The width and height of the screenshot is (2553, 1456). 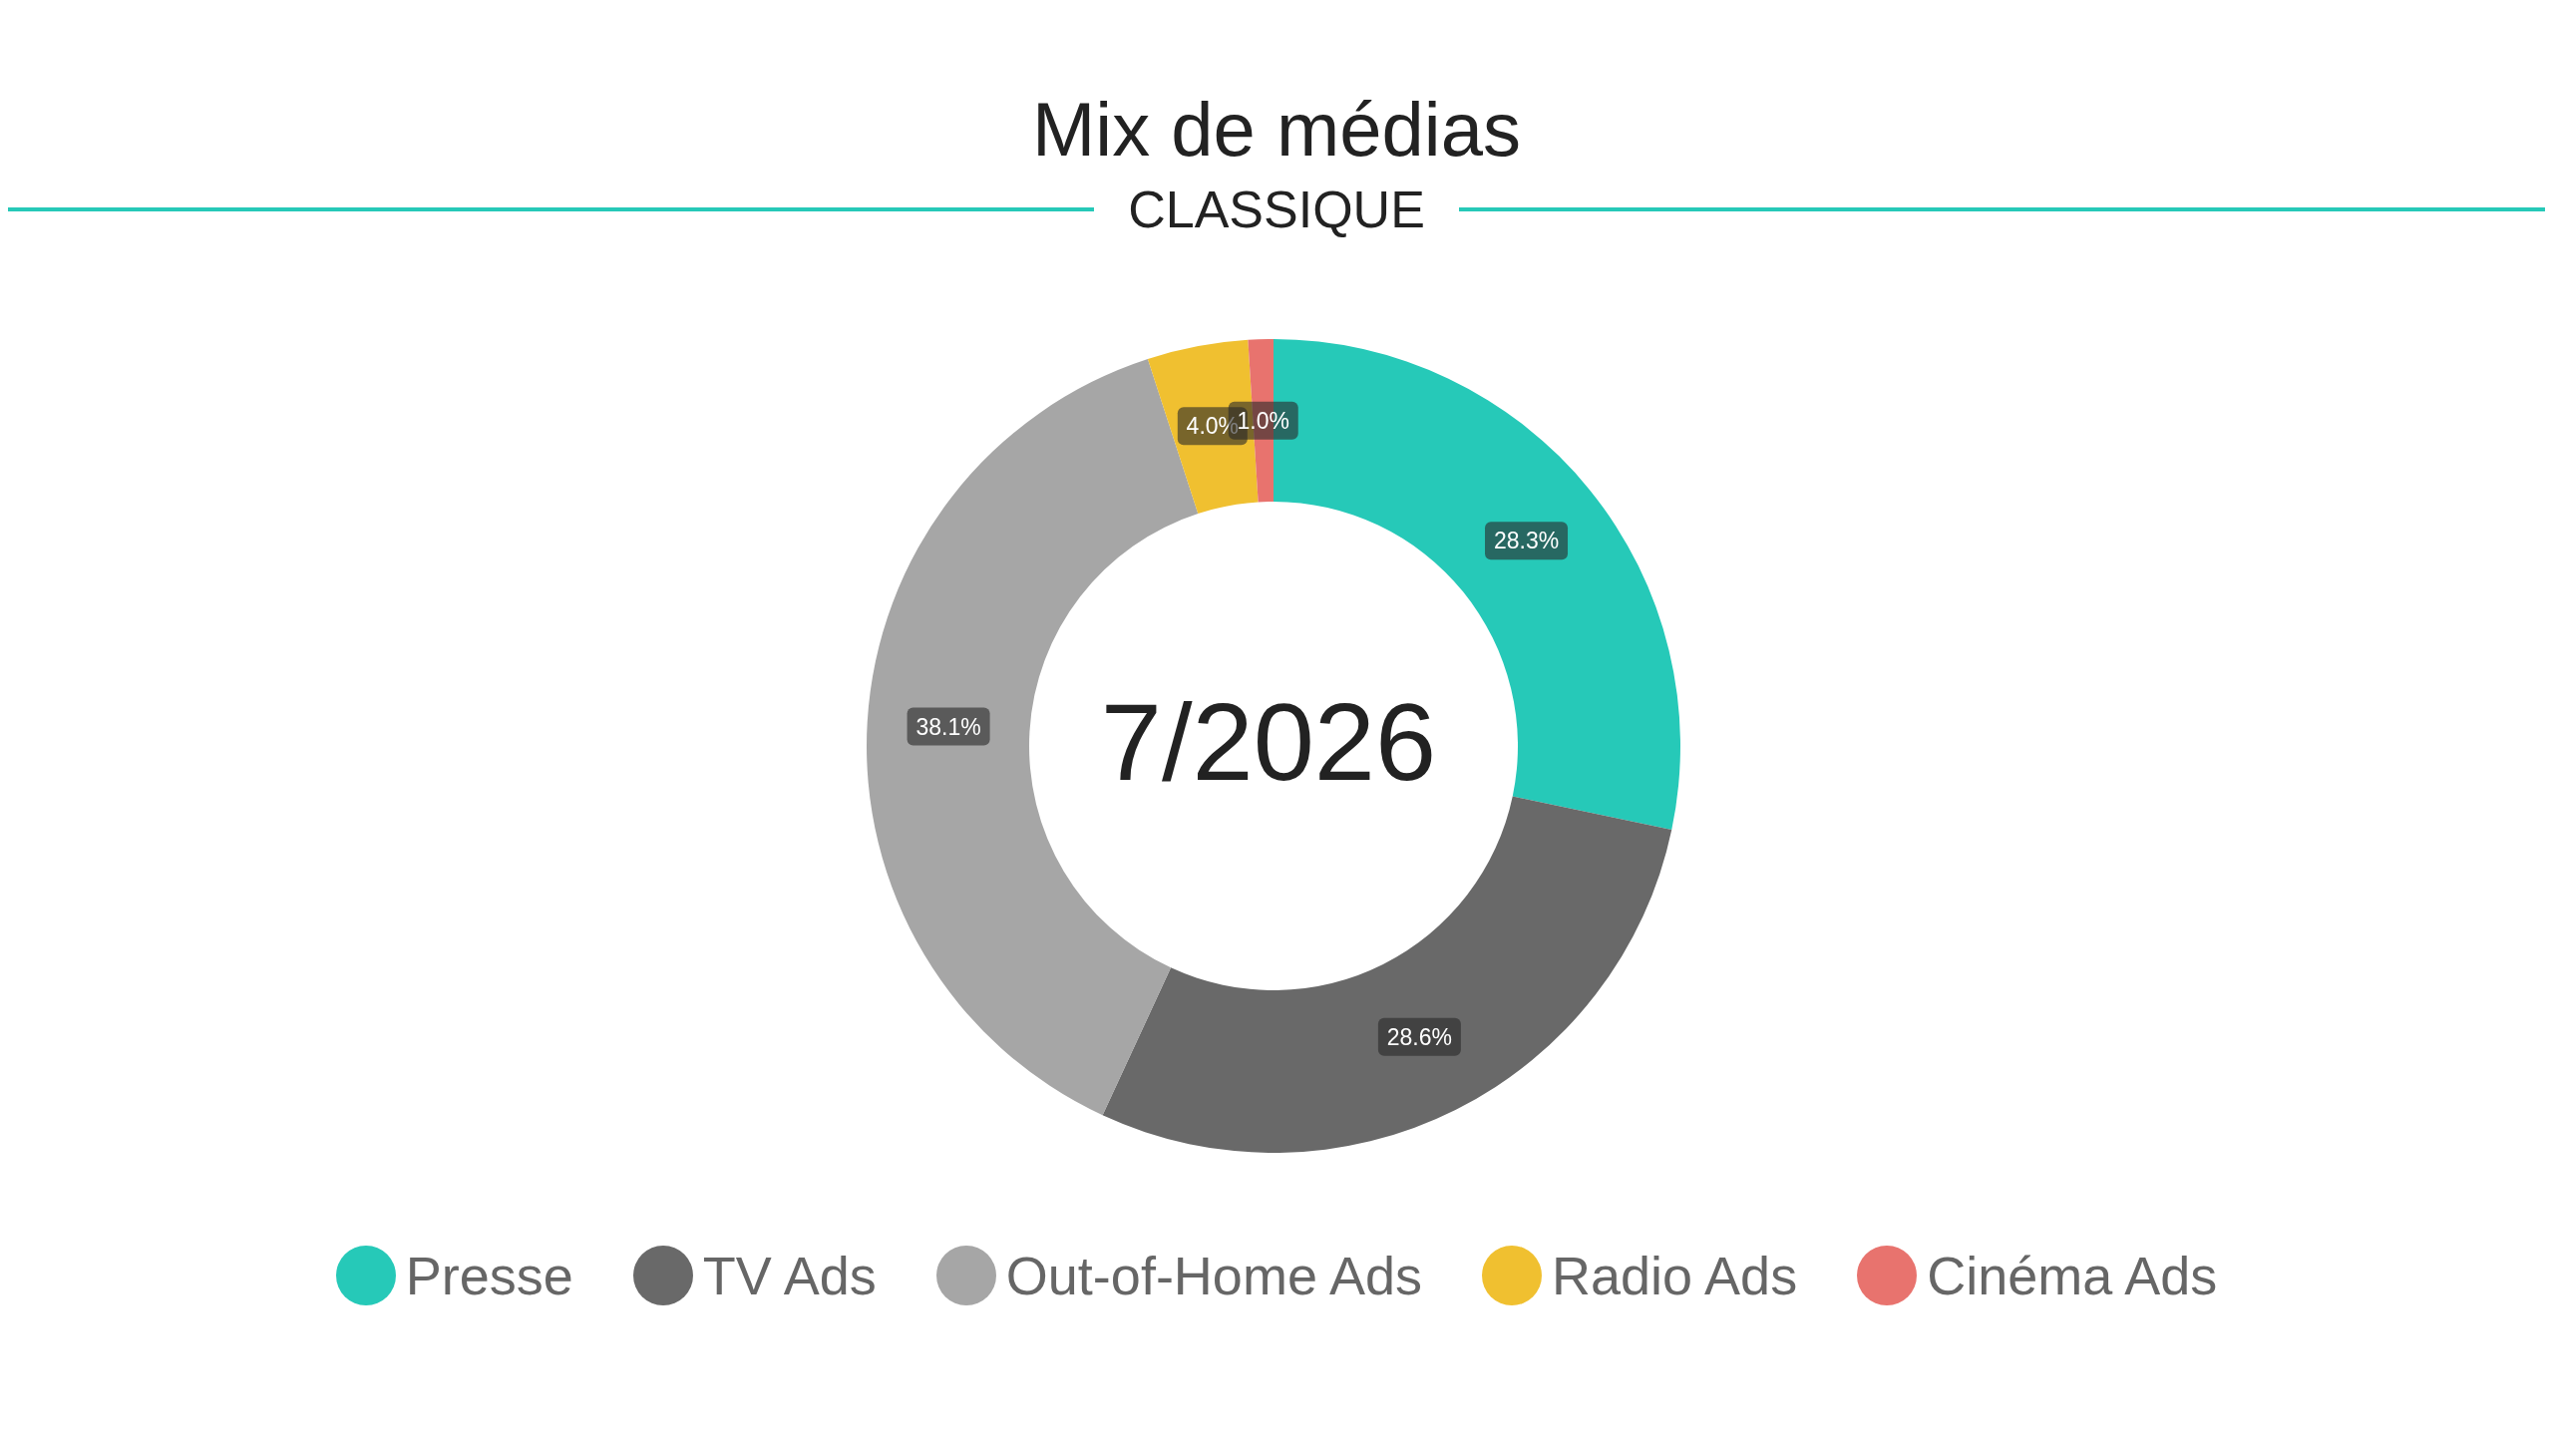 What do you see at coordinates (948, 726) in the screenshot?
I see `data-label: 38.1%` at bounding box center [948, 726].